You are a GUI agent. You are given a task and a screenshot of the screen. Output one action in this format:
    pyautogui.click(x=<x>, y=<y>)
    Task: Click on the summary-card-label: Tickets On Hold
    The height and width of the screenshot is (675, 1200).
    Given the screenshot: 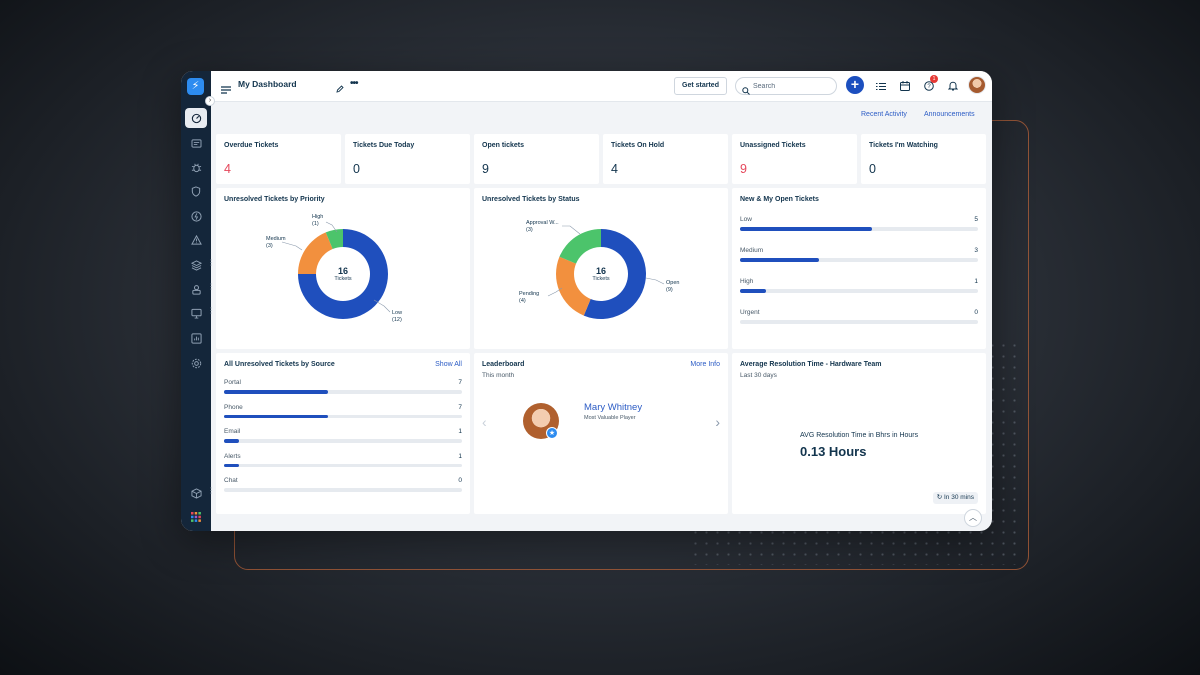 What is the action you would take?
    pyautogui.click(x=638, y=145)
    